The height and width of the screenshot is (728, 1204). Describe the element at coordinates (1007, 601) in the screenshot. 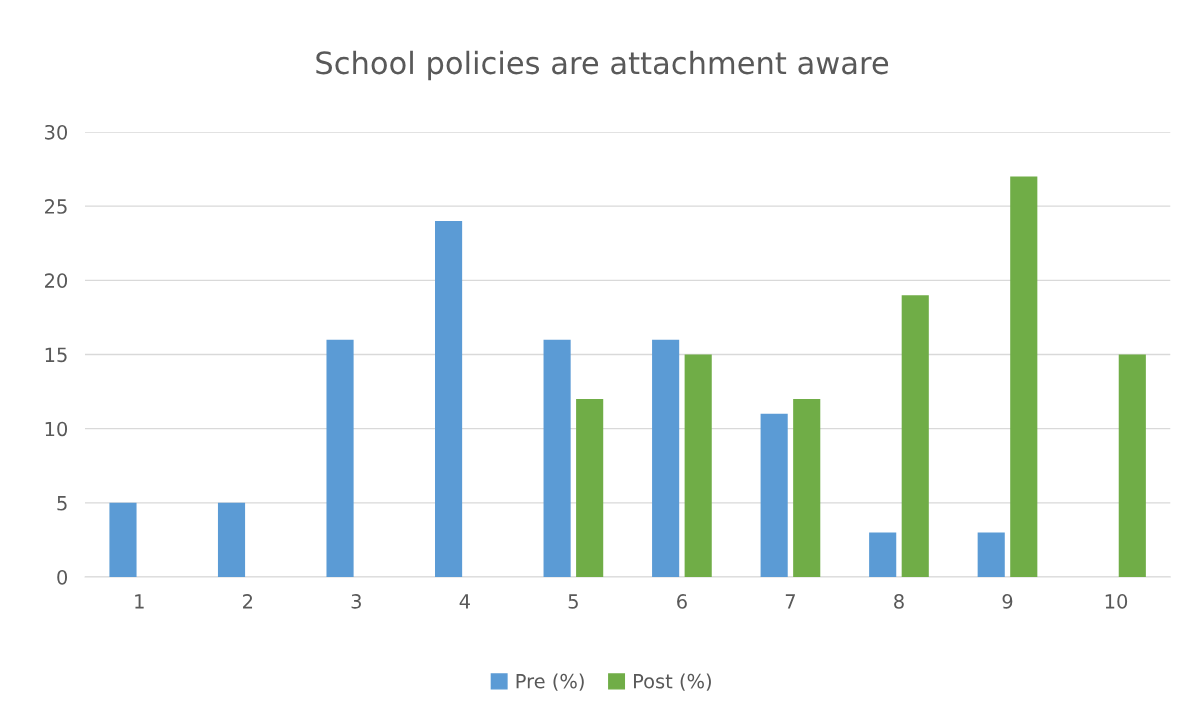

I see `x-tick-label: 9` at that location.